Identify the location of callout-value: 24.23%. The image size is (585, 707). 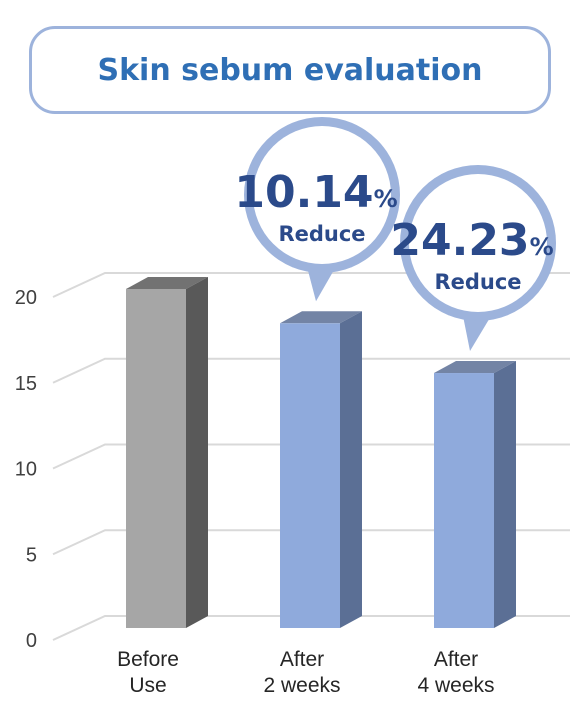
(471, 240).